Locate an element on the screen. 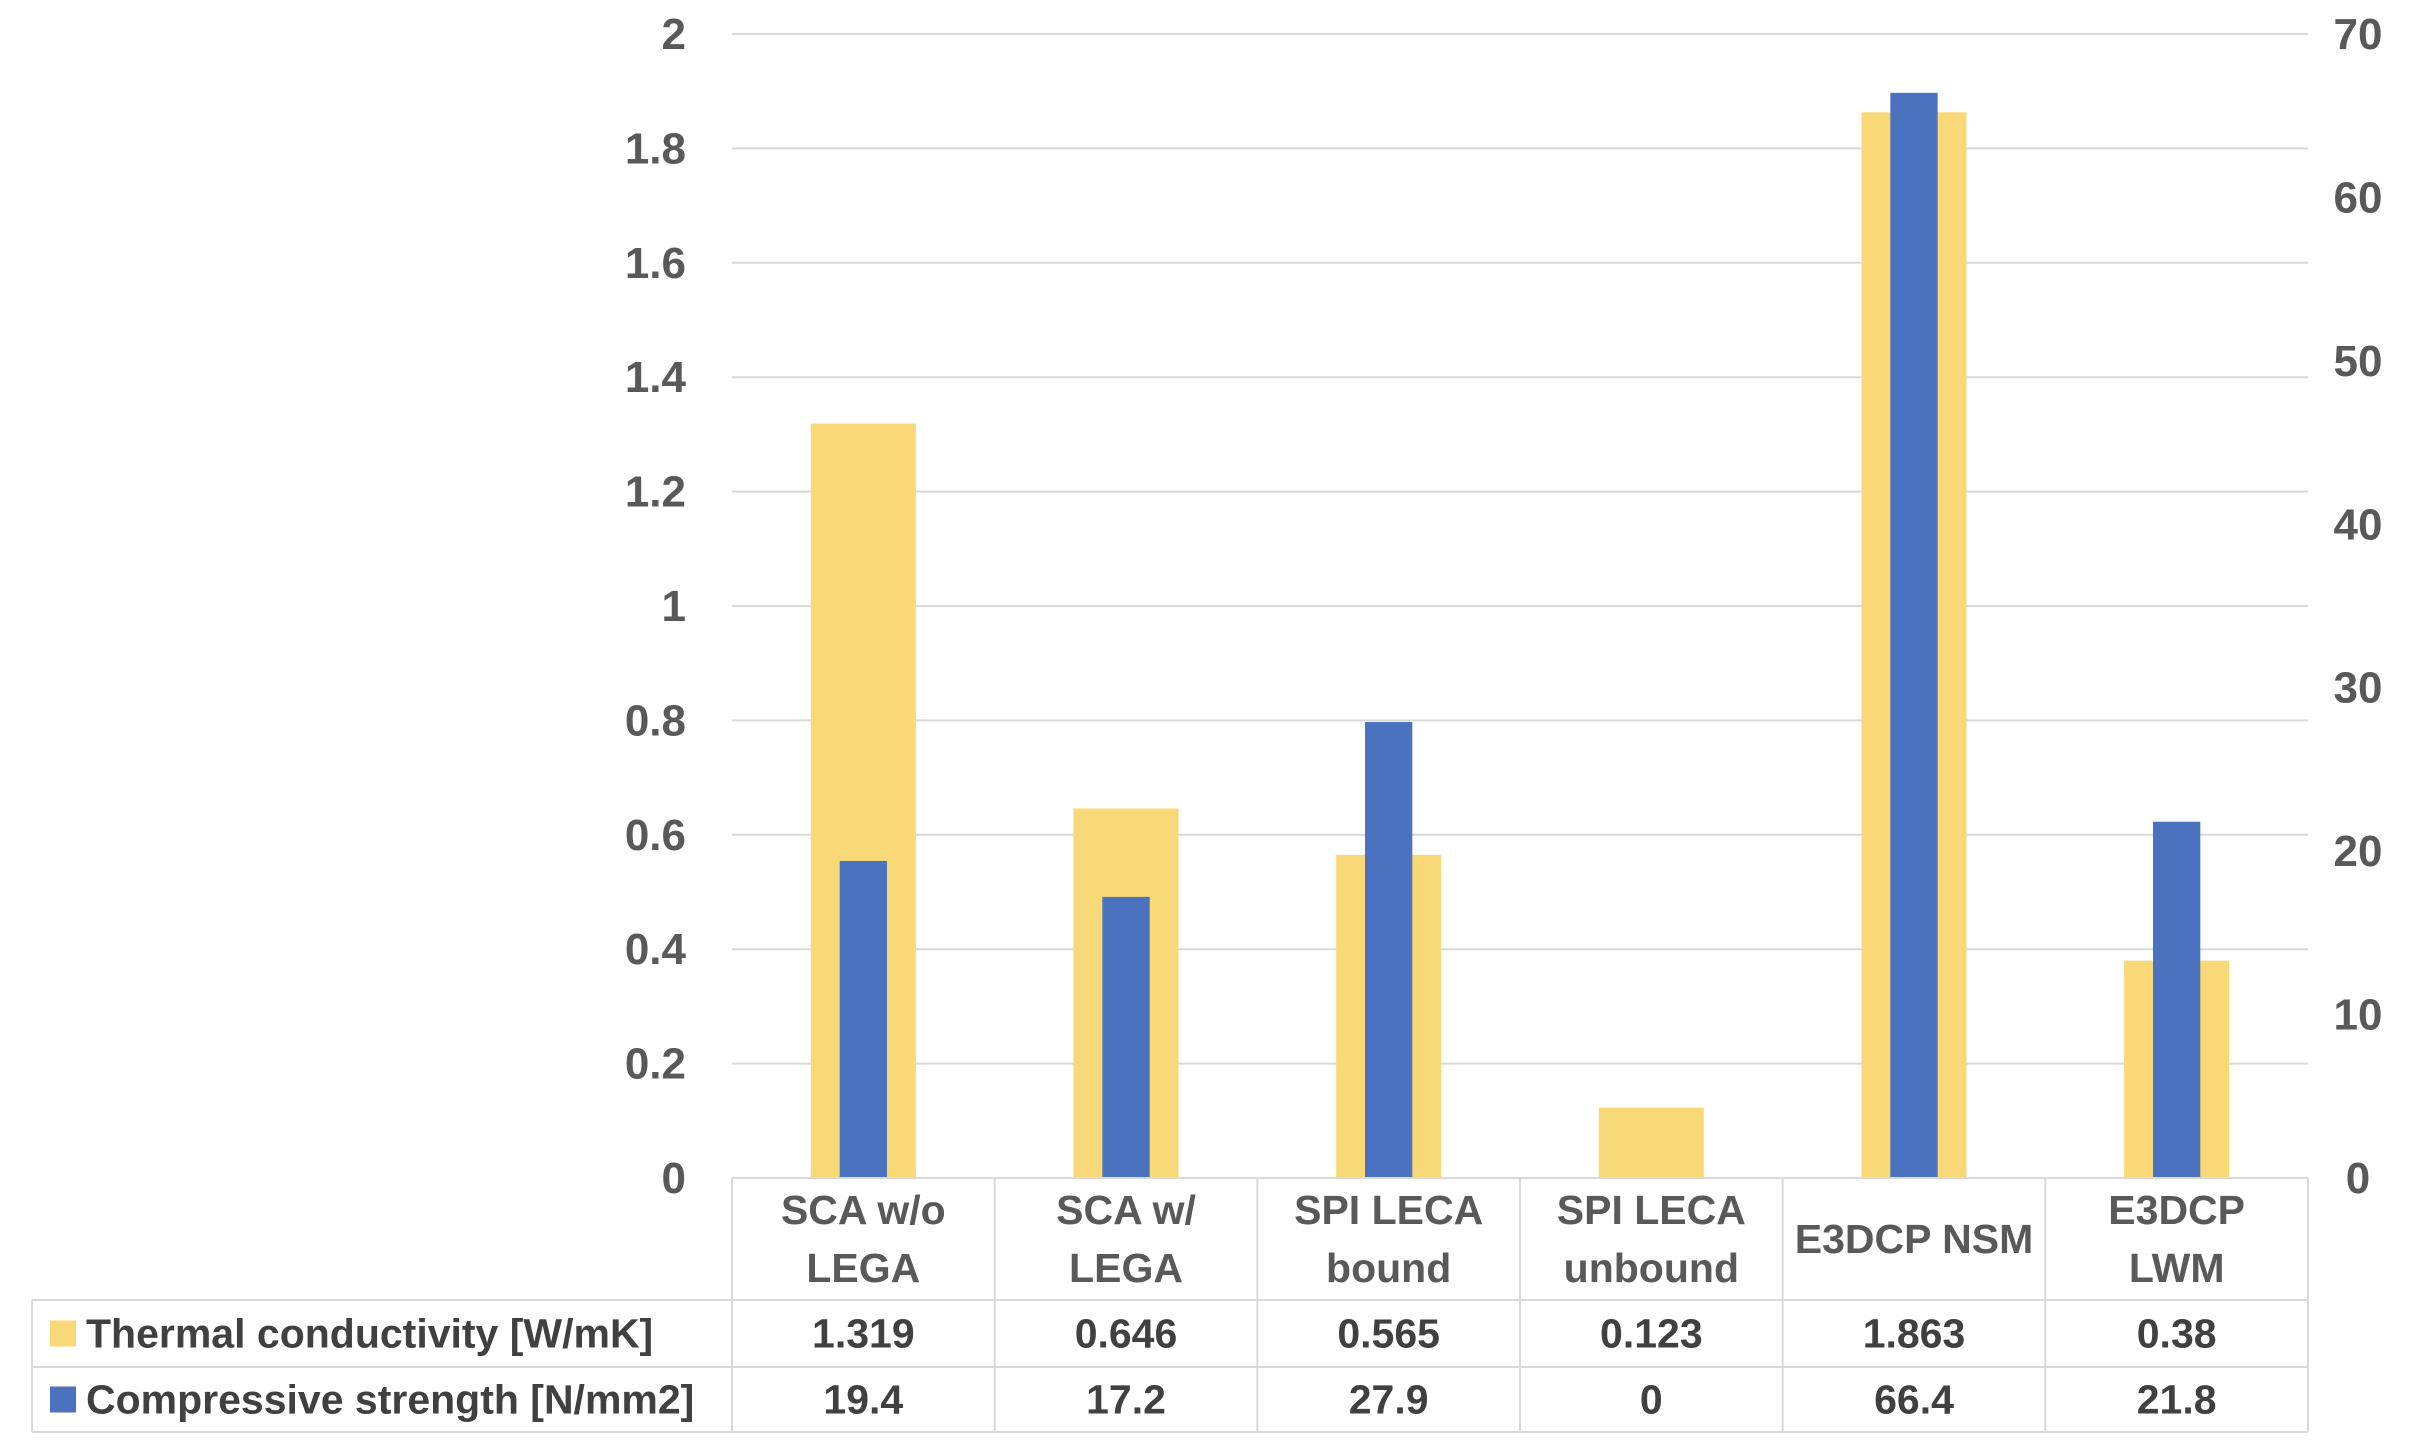 The image size is (2410, 1440). table-value: 0 is located at coordinates (1651, 1400).